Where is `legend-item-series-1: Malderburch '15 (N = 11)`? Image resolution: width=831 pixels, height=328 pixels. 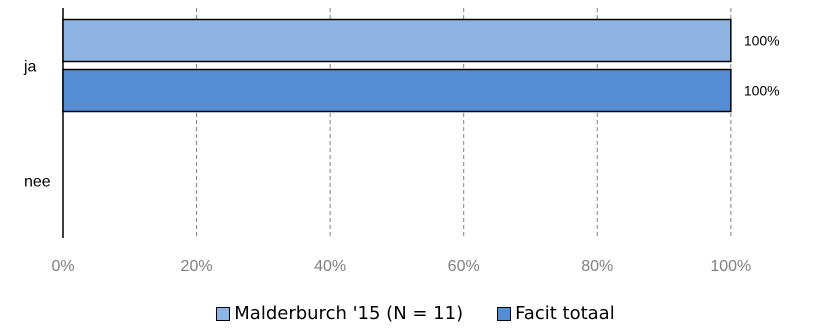
legend-item-series-1: Malderburch '15 (N = 11) is located at coordinates (339, 313).